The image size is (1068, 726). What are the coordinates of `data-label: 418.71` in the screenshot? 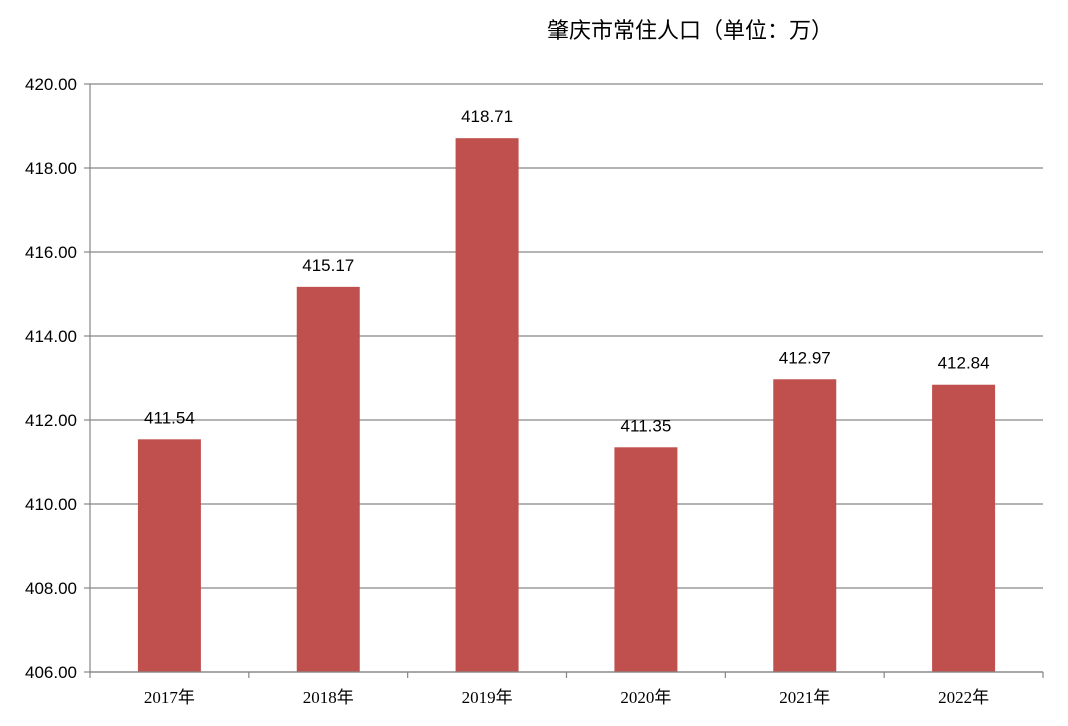 It's located at (487, 116).